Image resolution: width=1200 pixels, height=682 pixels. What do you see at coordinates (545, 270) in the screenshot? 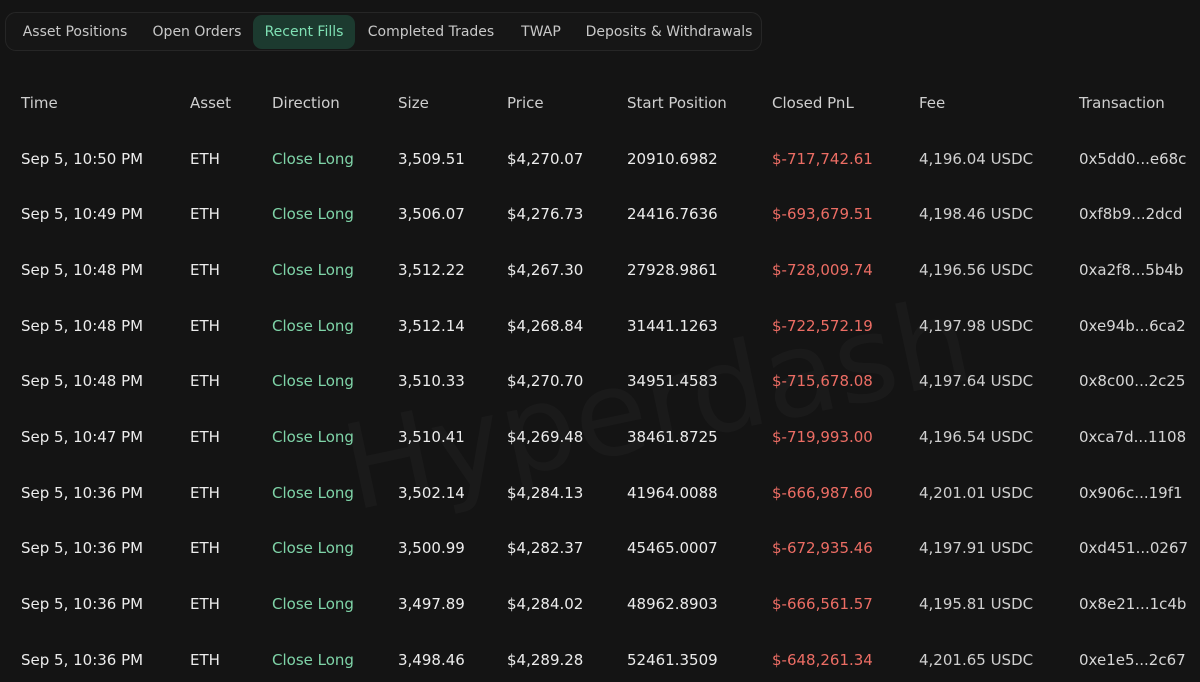
I see `cell-price: $4,267.30` at bounding box center [545, 270].